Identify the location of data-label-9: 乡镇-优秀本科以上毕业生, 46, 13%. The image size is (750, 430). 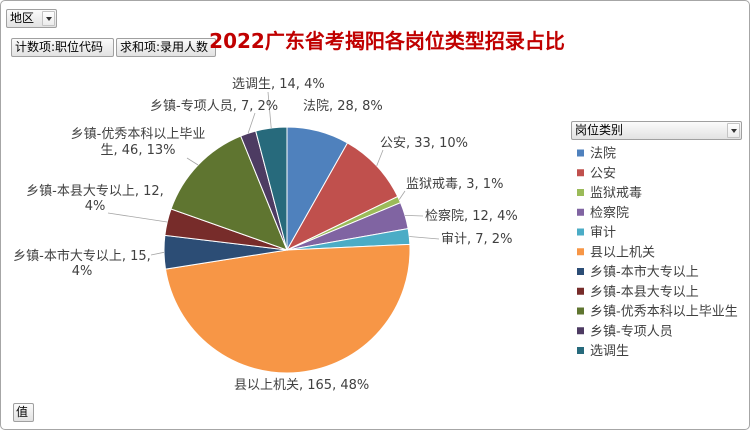
(138, 142).